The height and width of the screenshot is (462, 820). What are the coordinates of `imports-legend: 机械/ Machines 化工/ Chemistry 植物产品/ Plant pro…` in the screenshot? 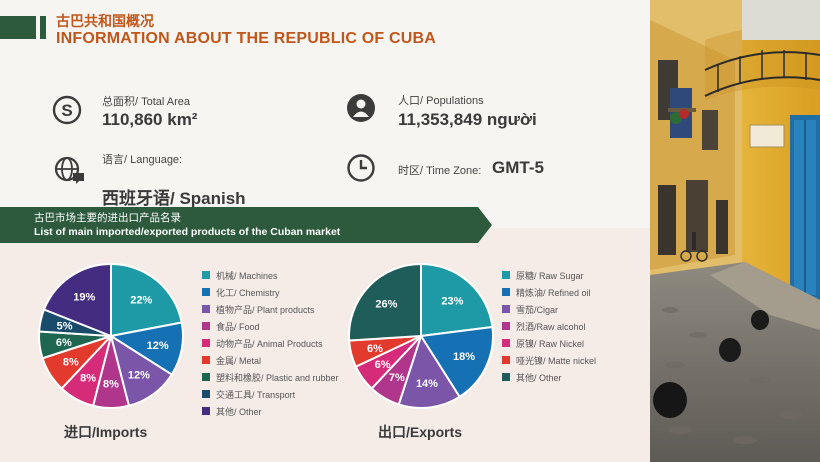 It's located at (277, 343).